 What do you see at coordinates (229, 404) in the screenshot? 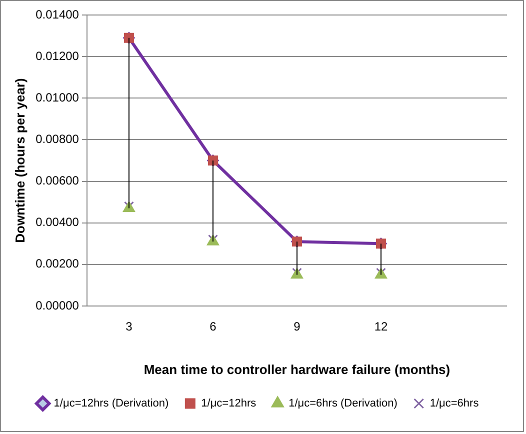
I see `legend-label: 1/μc=12hrs` at bounding box center [229, 404].